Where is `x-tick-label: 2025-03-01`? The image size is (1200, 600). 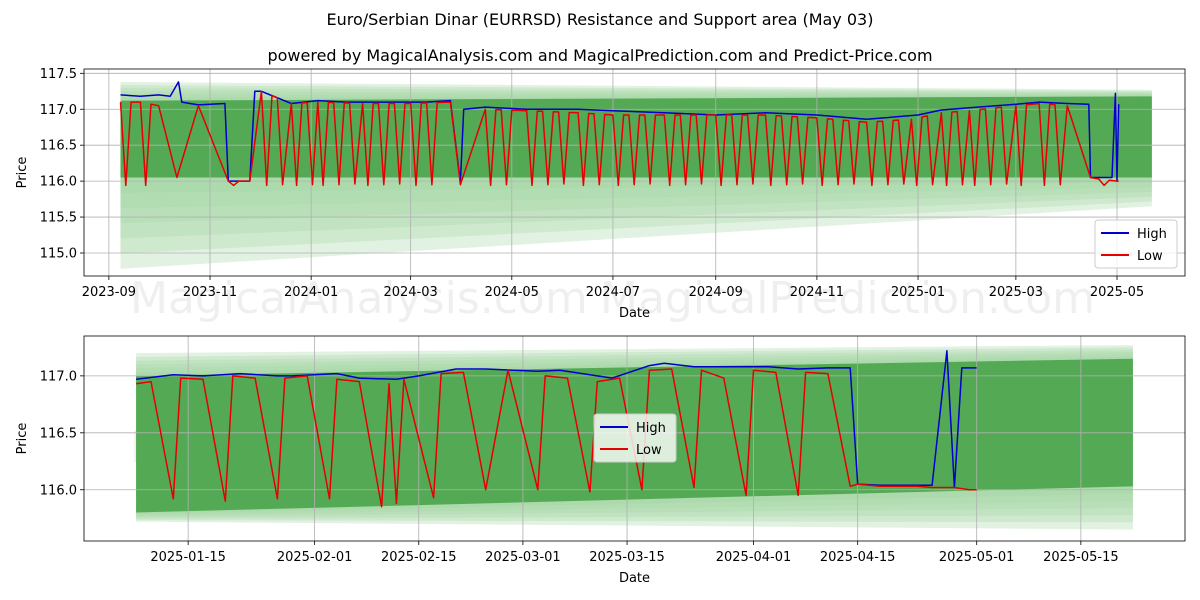 x-tick-label: 2025-03-01 is located at coordinates (523, 557).